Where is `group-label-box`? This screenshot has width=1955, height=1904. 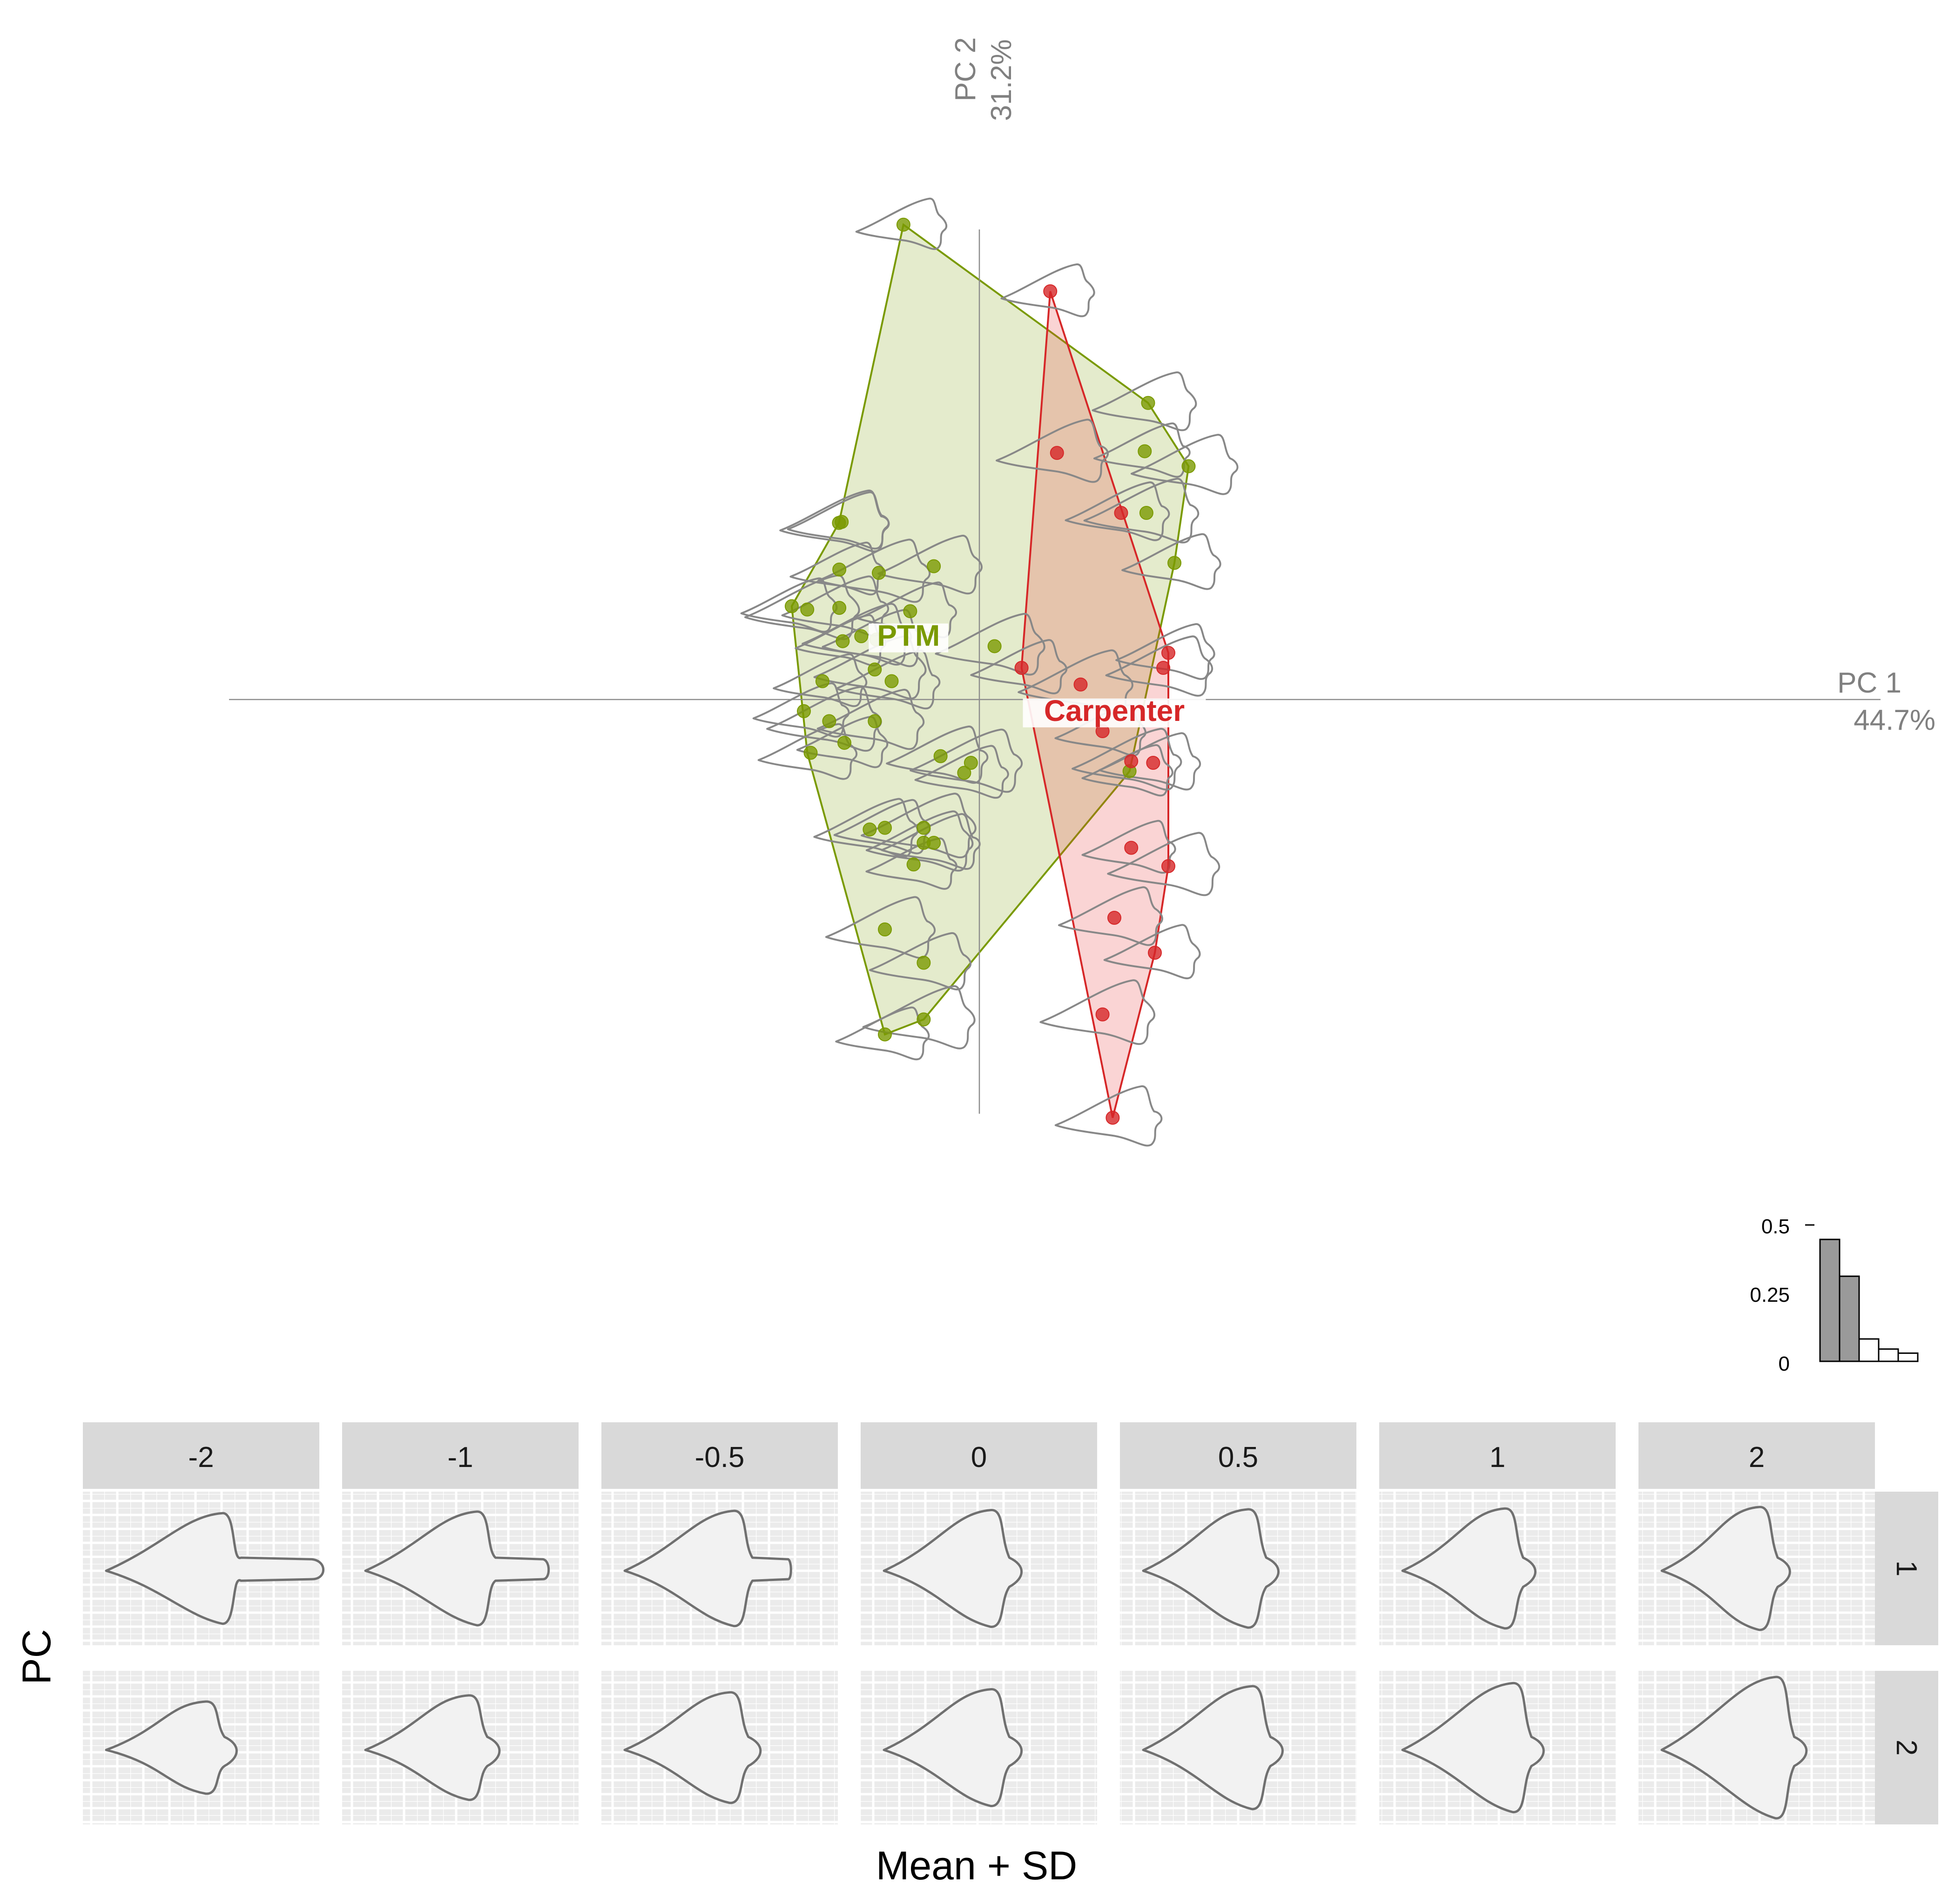
group-label-box is located at coordinates (909, 638).